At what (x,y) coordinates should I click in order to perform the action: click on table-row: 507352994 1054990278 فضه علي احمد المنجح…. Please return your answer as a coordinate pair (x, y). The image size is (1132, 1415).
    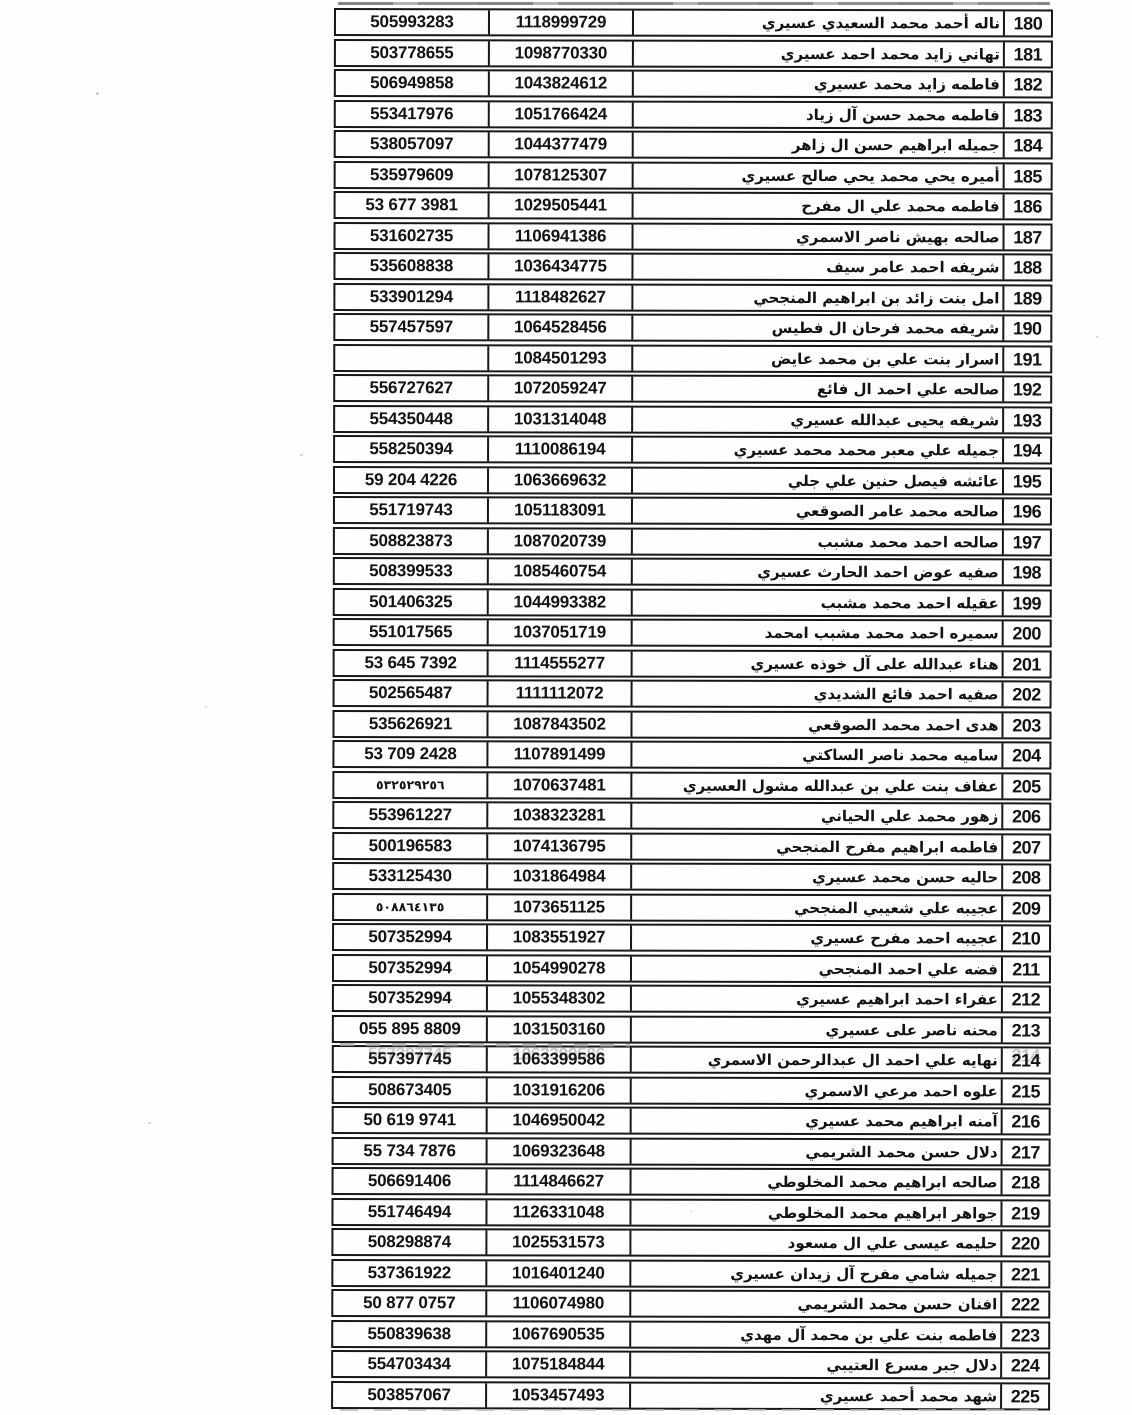
    Looking at the image, I should click on (691, 968).